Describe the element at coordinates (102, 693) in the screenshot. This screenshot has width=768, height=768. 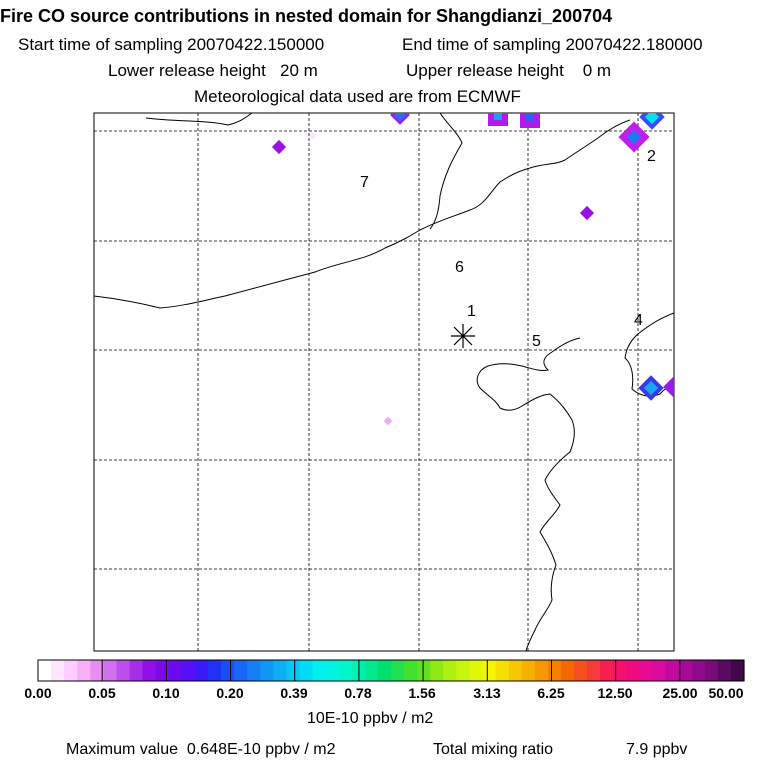
I see `colorbar-tick-label: 0.05` at that location.